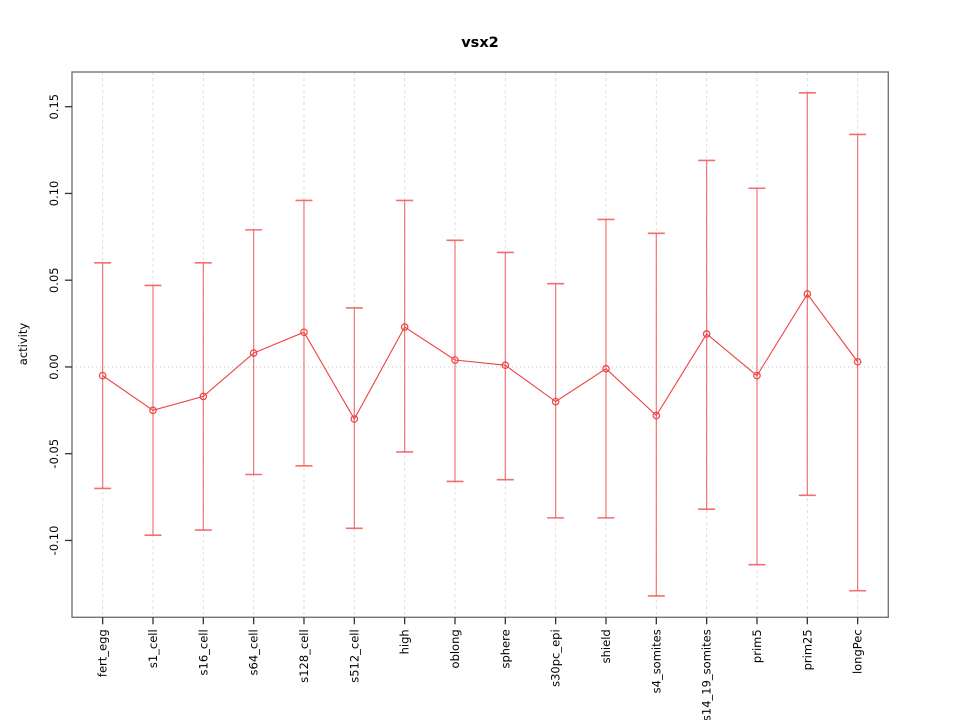 This screenshot has height=720, width=960. Describe the element at coordinates (103, 653) in the screenshot. I see `x-tick-label: fert_egg` at that location.